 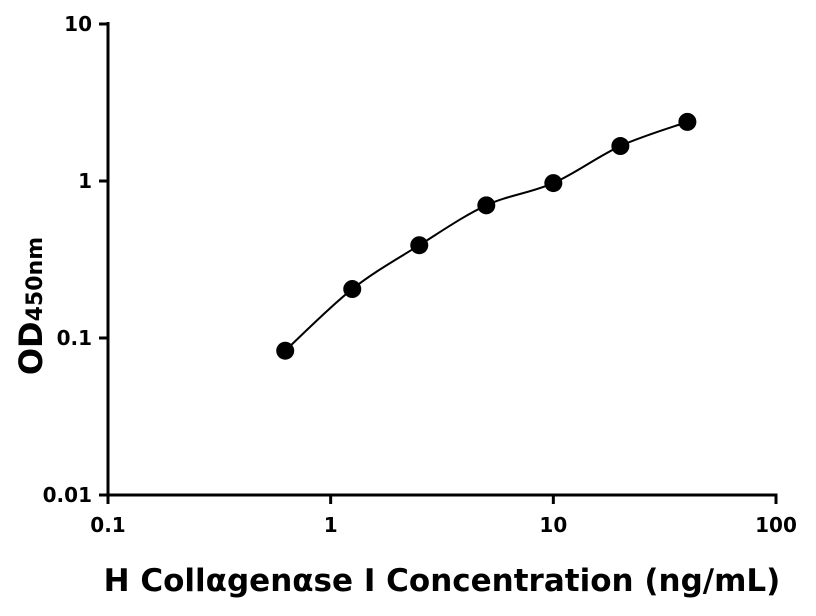 I want to click on x-tick-label: 1, so click(x=331, y=525).